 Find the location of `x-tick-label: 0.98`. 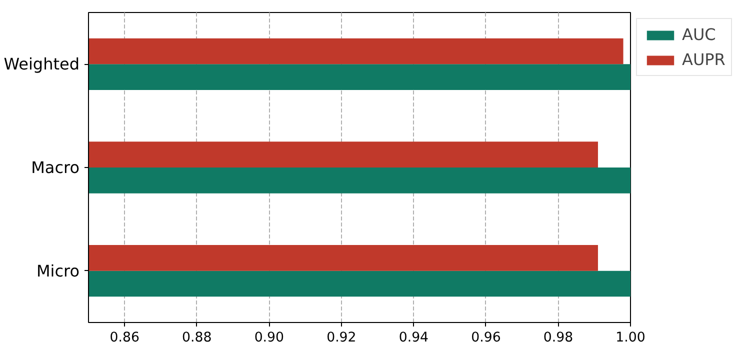

x-tick-label: 0.98 is located at coordinates (558, 338).